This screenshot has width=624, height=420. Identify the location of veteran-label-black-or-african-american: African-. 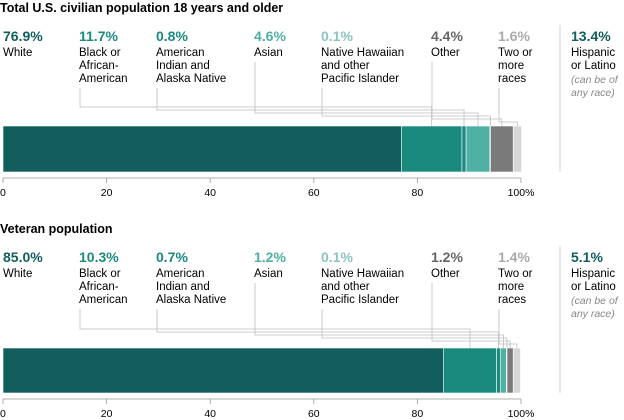
(99, 287).